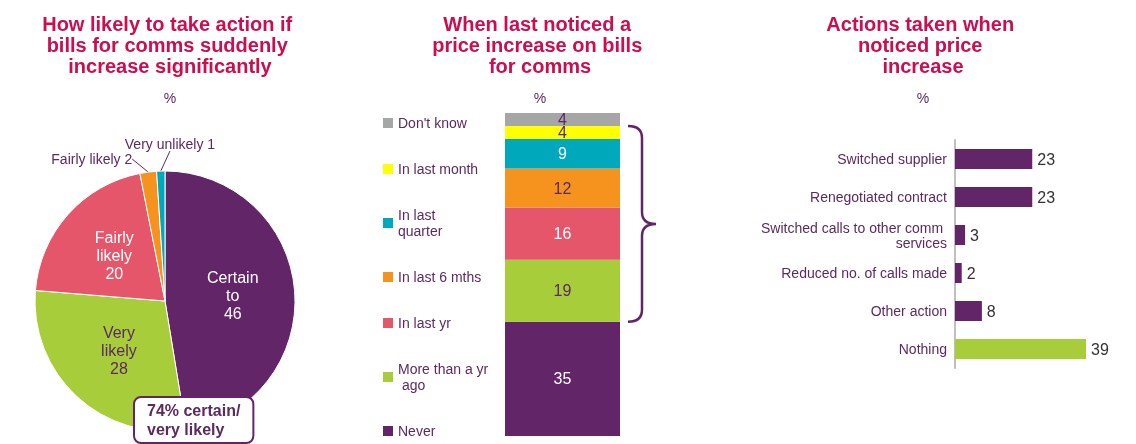 This screenshot has height=444, width=1136. What do you see at coordinates (443, 377) in the screenshot?
I see `legend-label: More than a yr ago` at bounding box center [443, 377].